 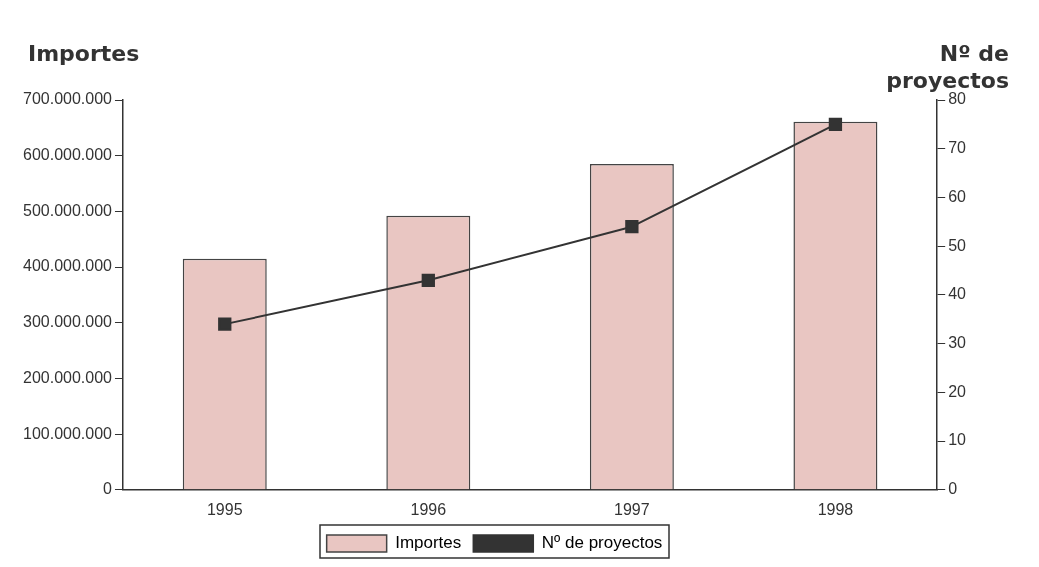 I want to click on y-tick-label: 100.000.000, so click(x=67, y=433).